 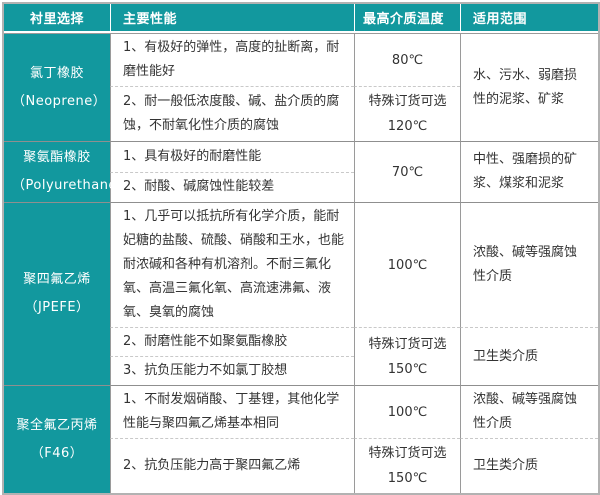 What do you see at coordinates (71, 185) in the screenshot?
I see `material-name-en: （Polyurethane）` at bounding box center [71, 185].